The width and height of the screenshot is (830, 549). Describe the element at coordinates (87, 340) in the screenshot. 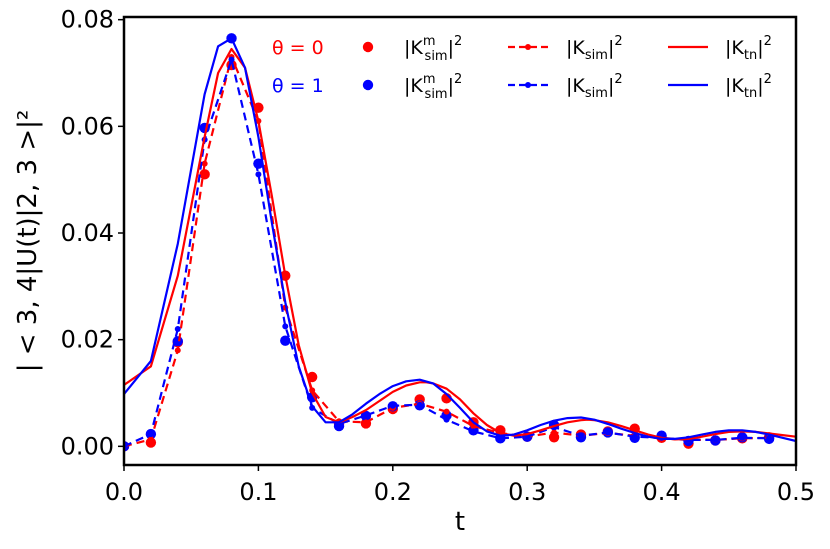

I see `y-tick-label: 0.02` at that location.